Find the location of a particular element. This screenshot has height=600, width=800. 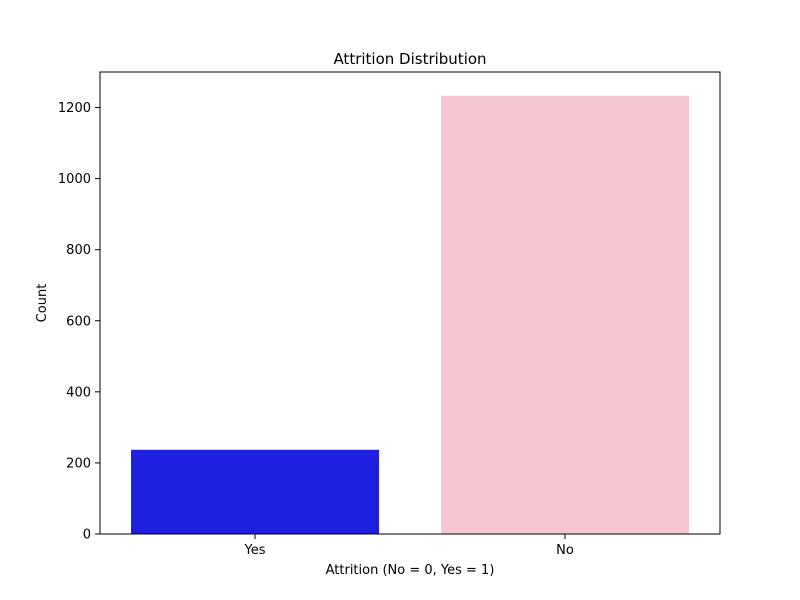

y-tick-label: 1200 is located at coordinates (74, 108).